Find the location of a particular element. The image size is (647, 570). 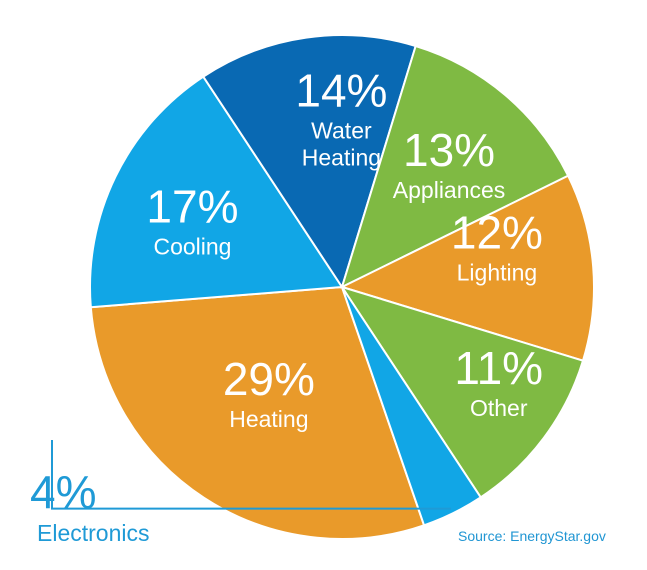

value-label-heating: 29% is located at coordinates (269, 379).